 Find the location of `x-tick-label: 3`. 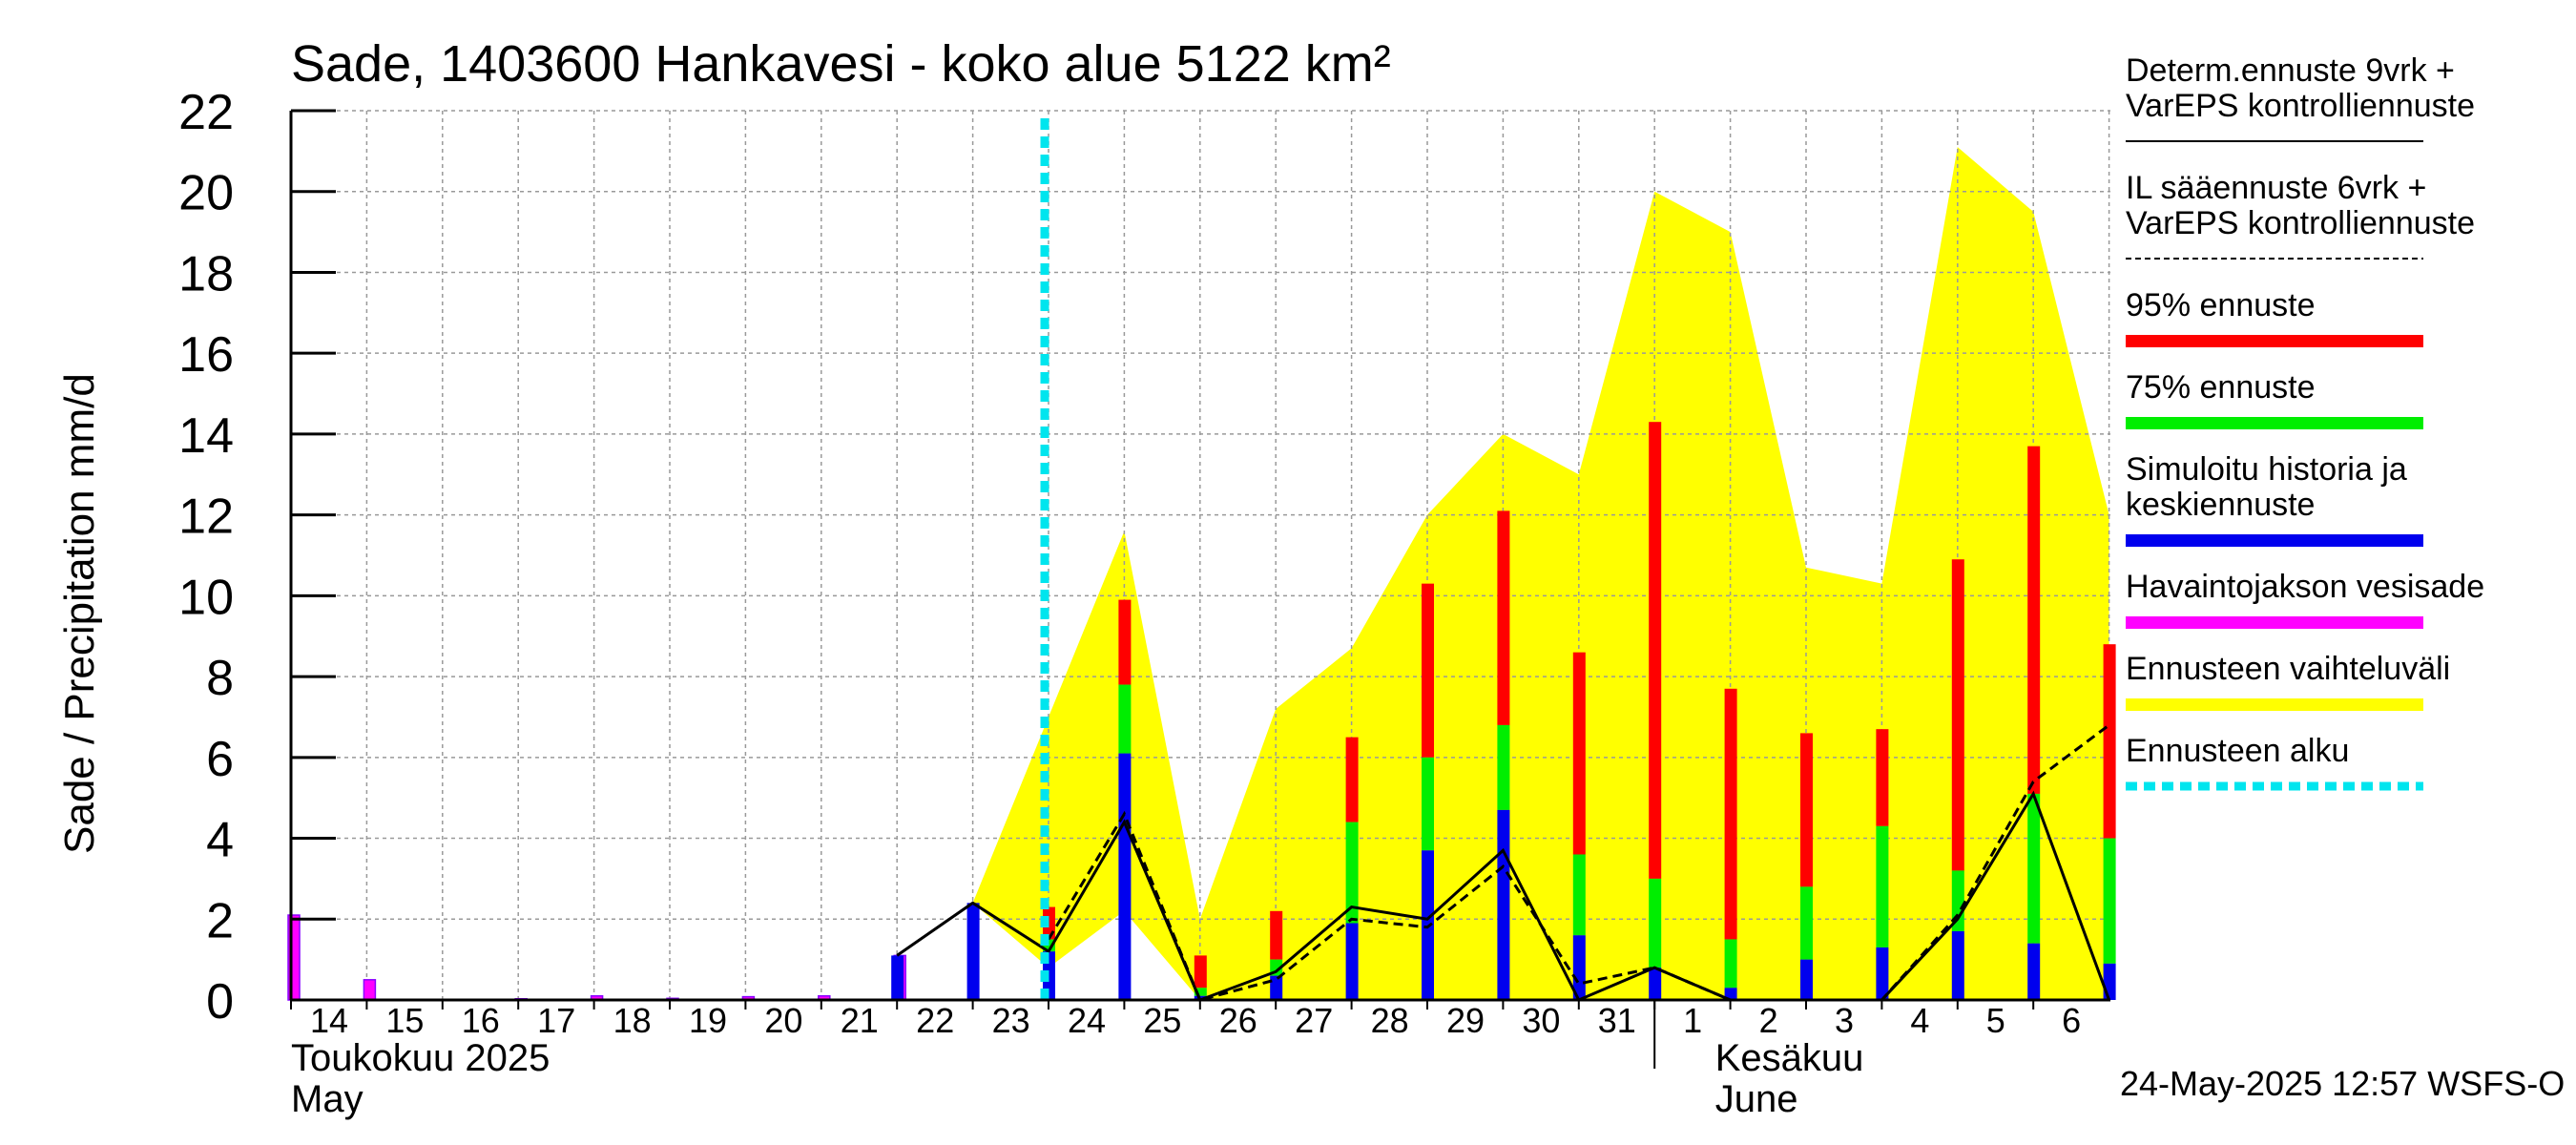

x-tick-label: 3 is located at coordinates (1844, 1021).